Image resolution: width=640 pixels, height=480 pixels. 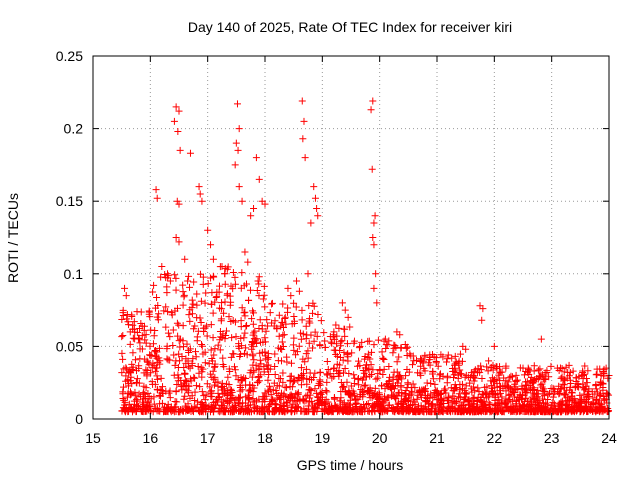 What do you see at coordinates (208, 438) in the screenshot?
I see `x-tick-label: 17` at bounding box center [208, 438].